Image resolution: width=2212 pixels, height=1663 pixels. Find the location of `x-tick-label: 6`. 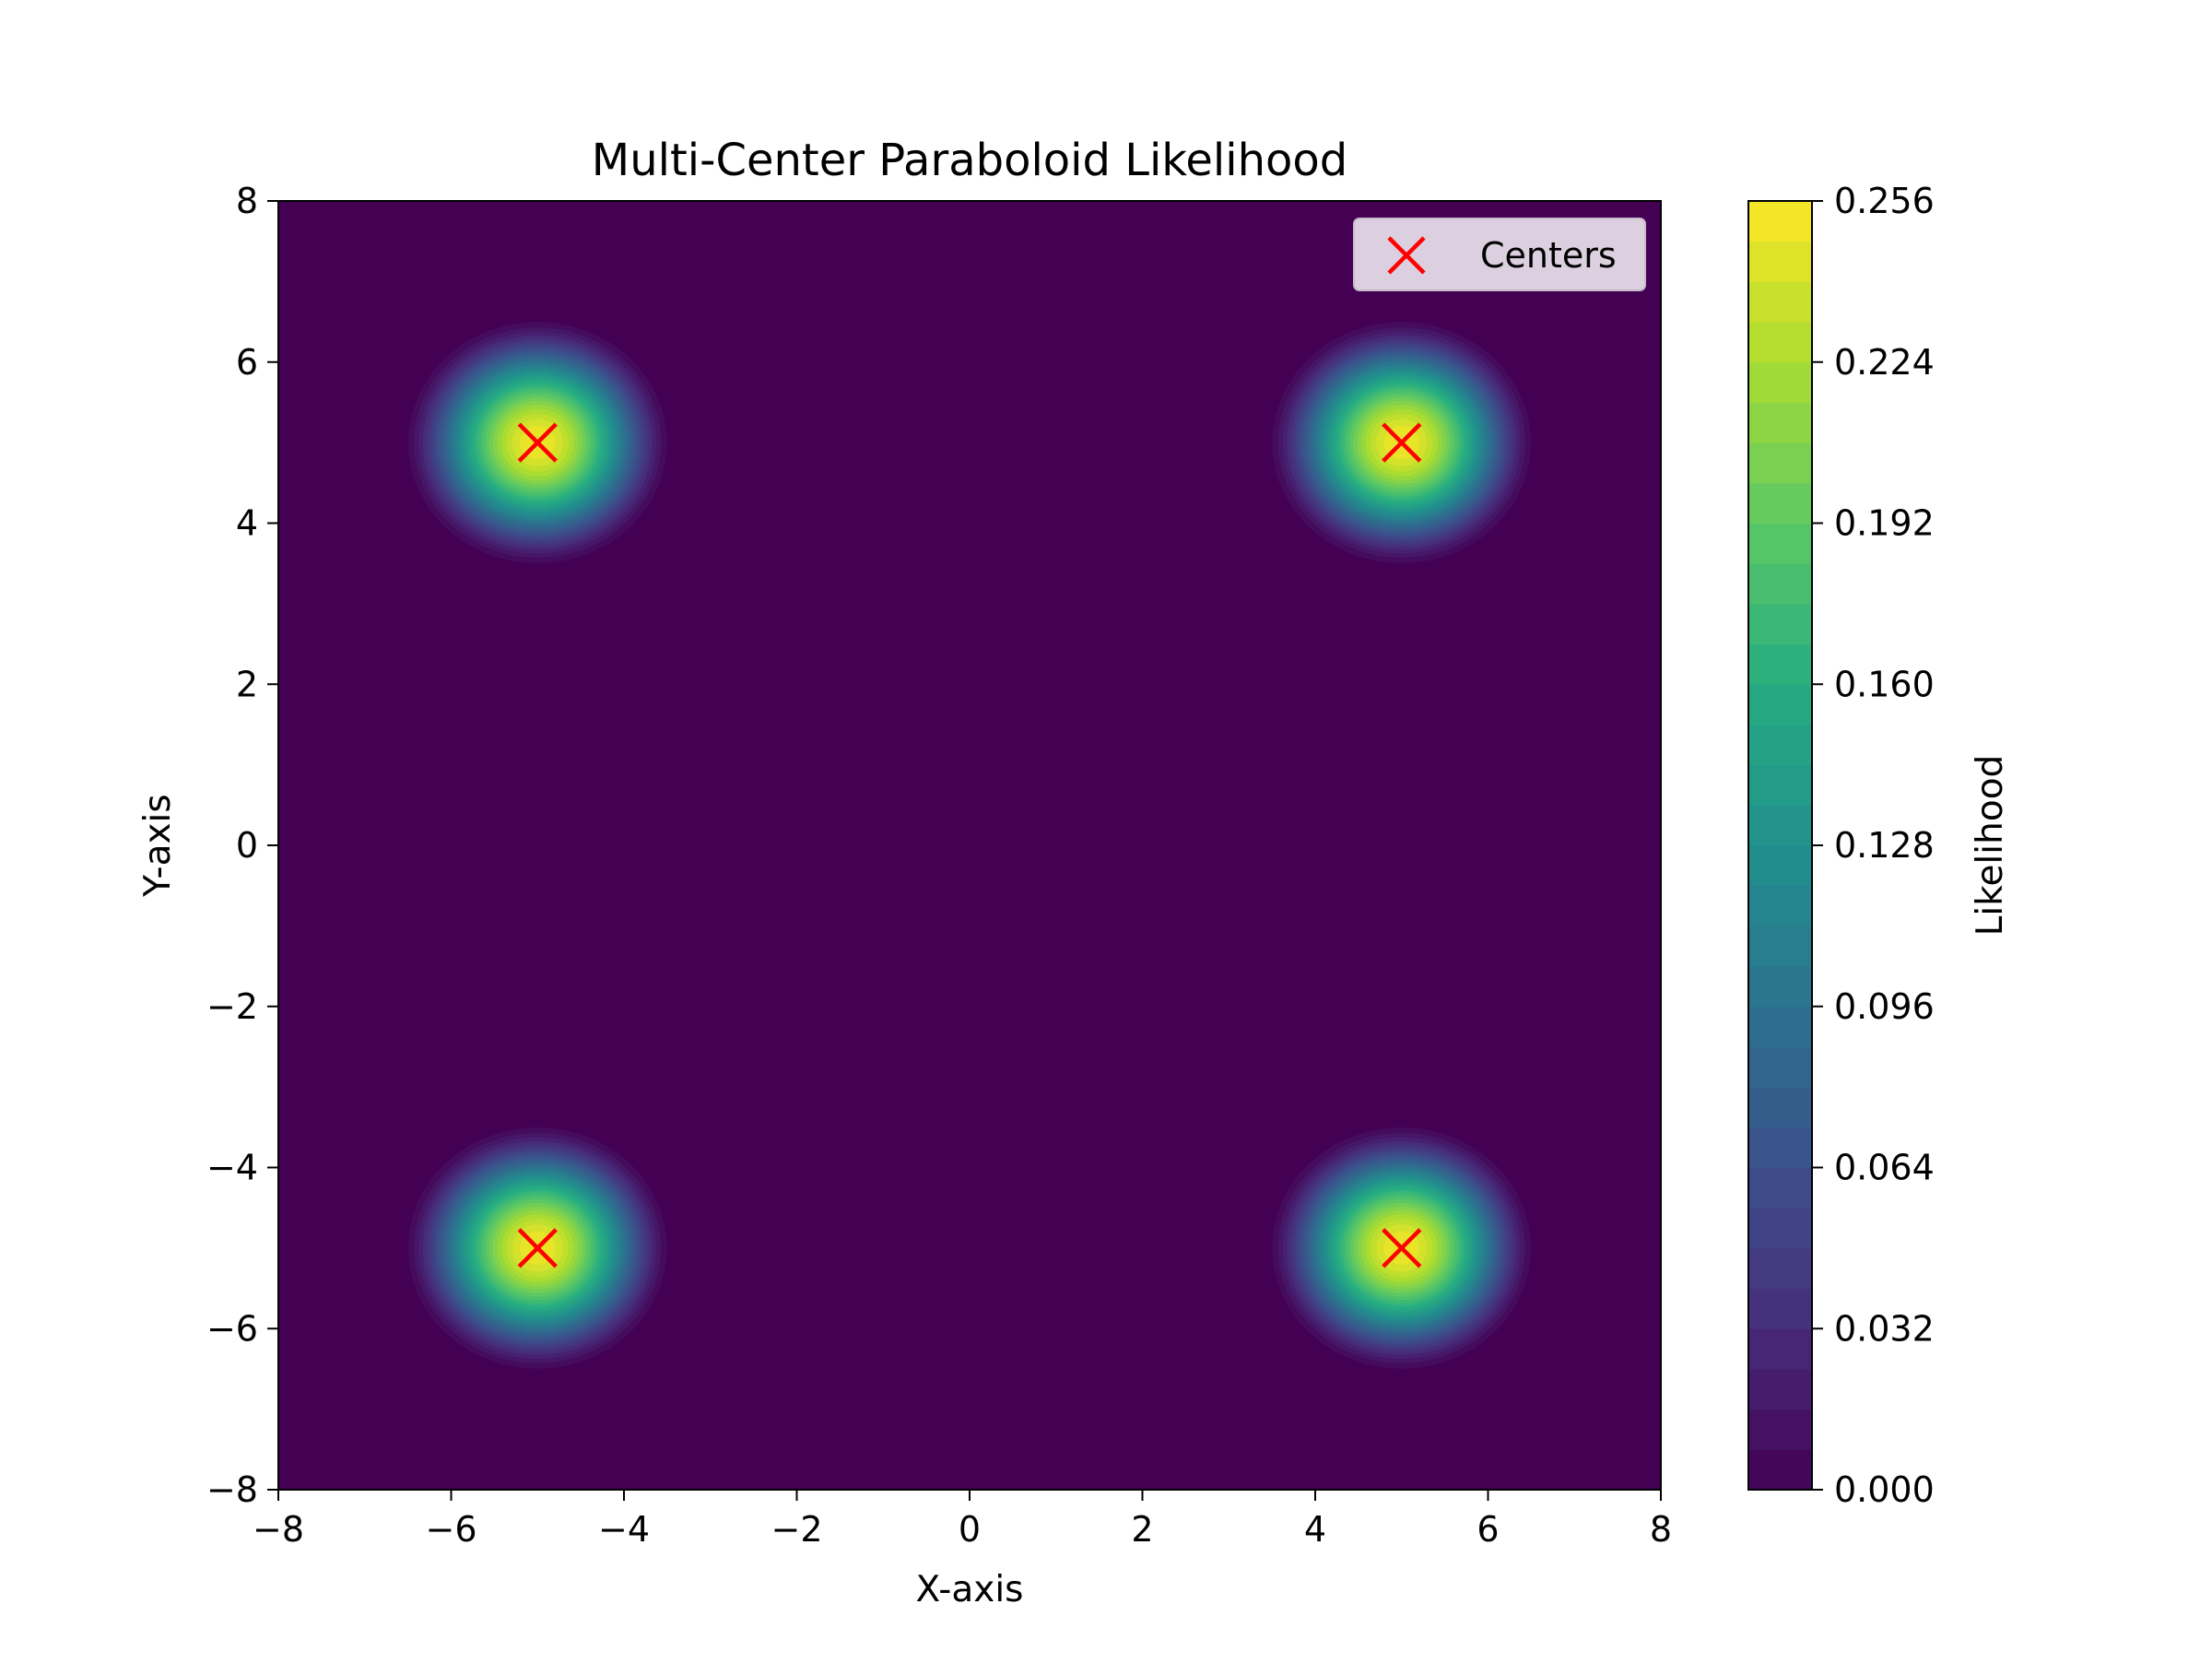

x-tick-label: 6 is located at coordinates (1488, 1529).